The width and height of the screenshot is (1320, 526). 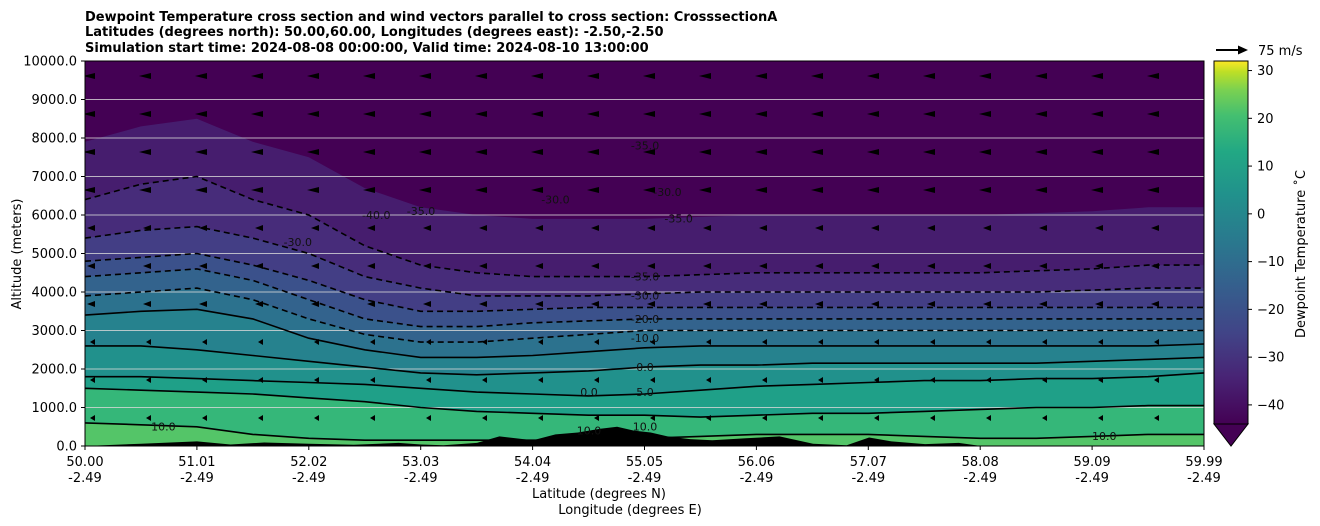 What do you see at coordinates (55, 139) in the screenshot?
I see `y-tick-label: 8000.0` at bounding box center [55, 139].